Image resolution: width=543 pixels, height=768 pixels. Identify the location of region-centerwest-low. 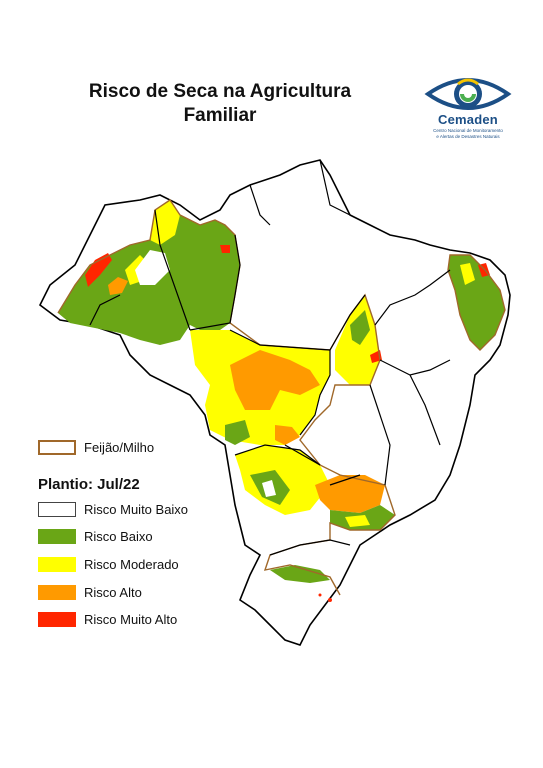
(237, 432).